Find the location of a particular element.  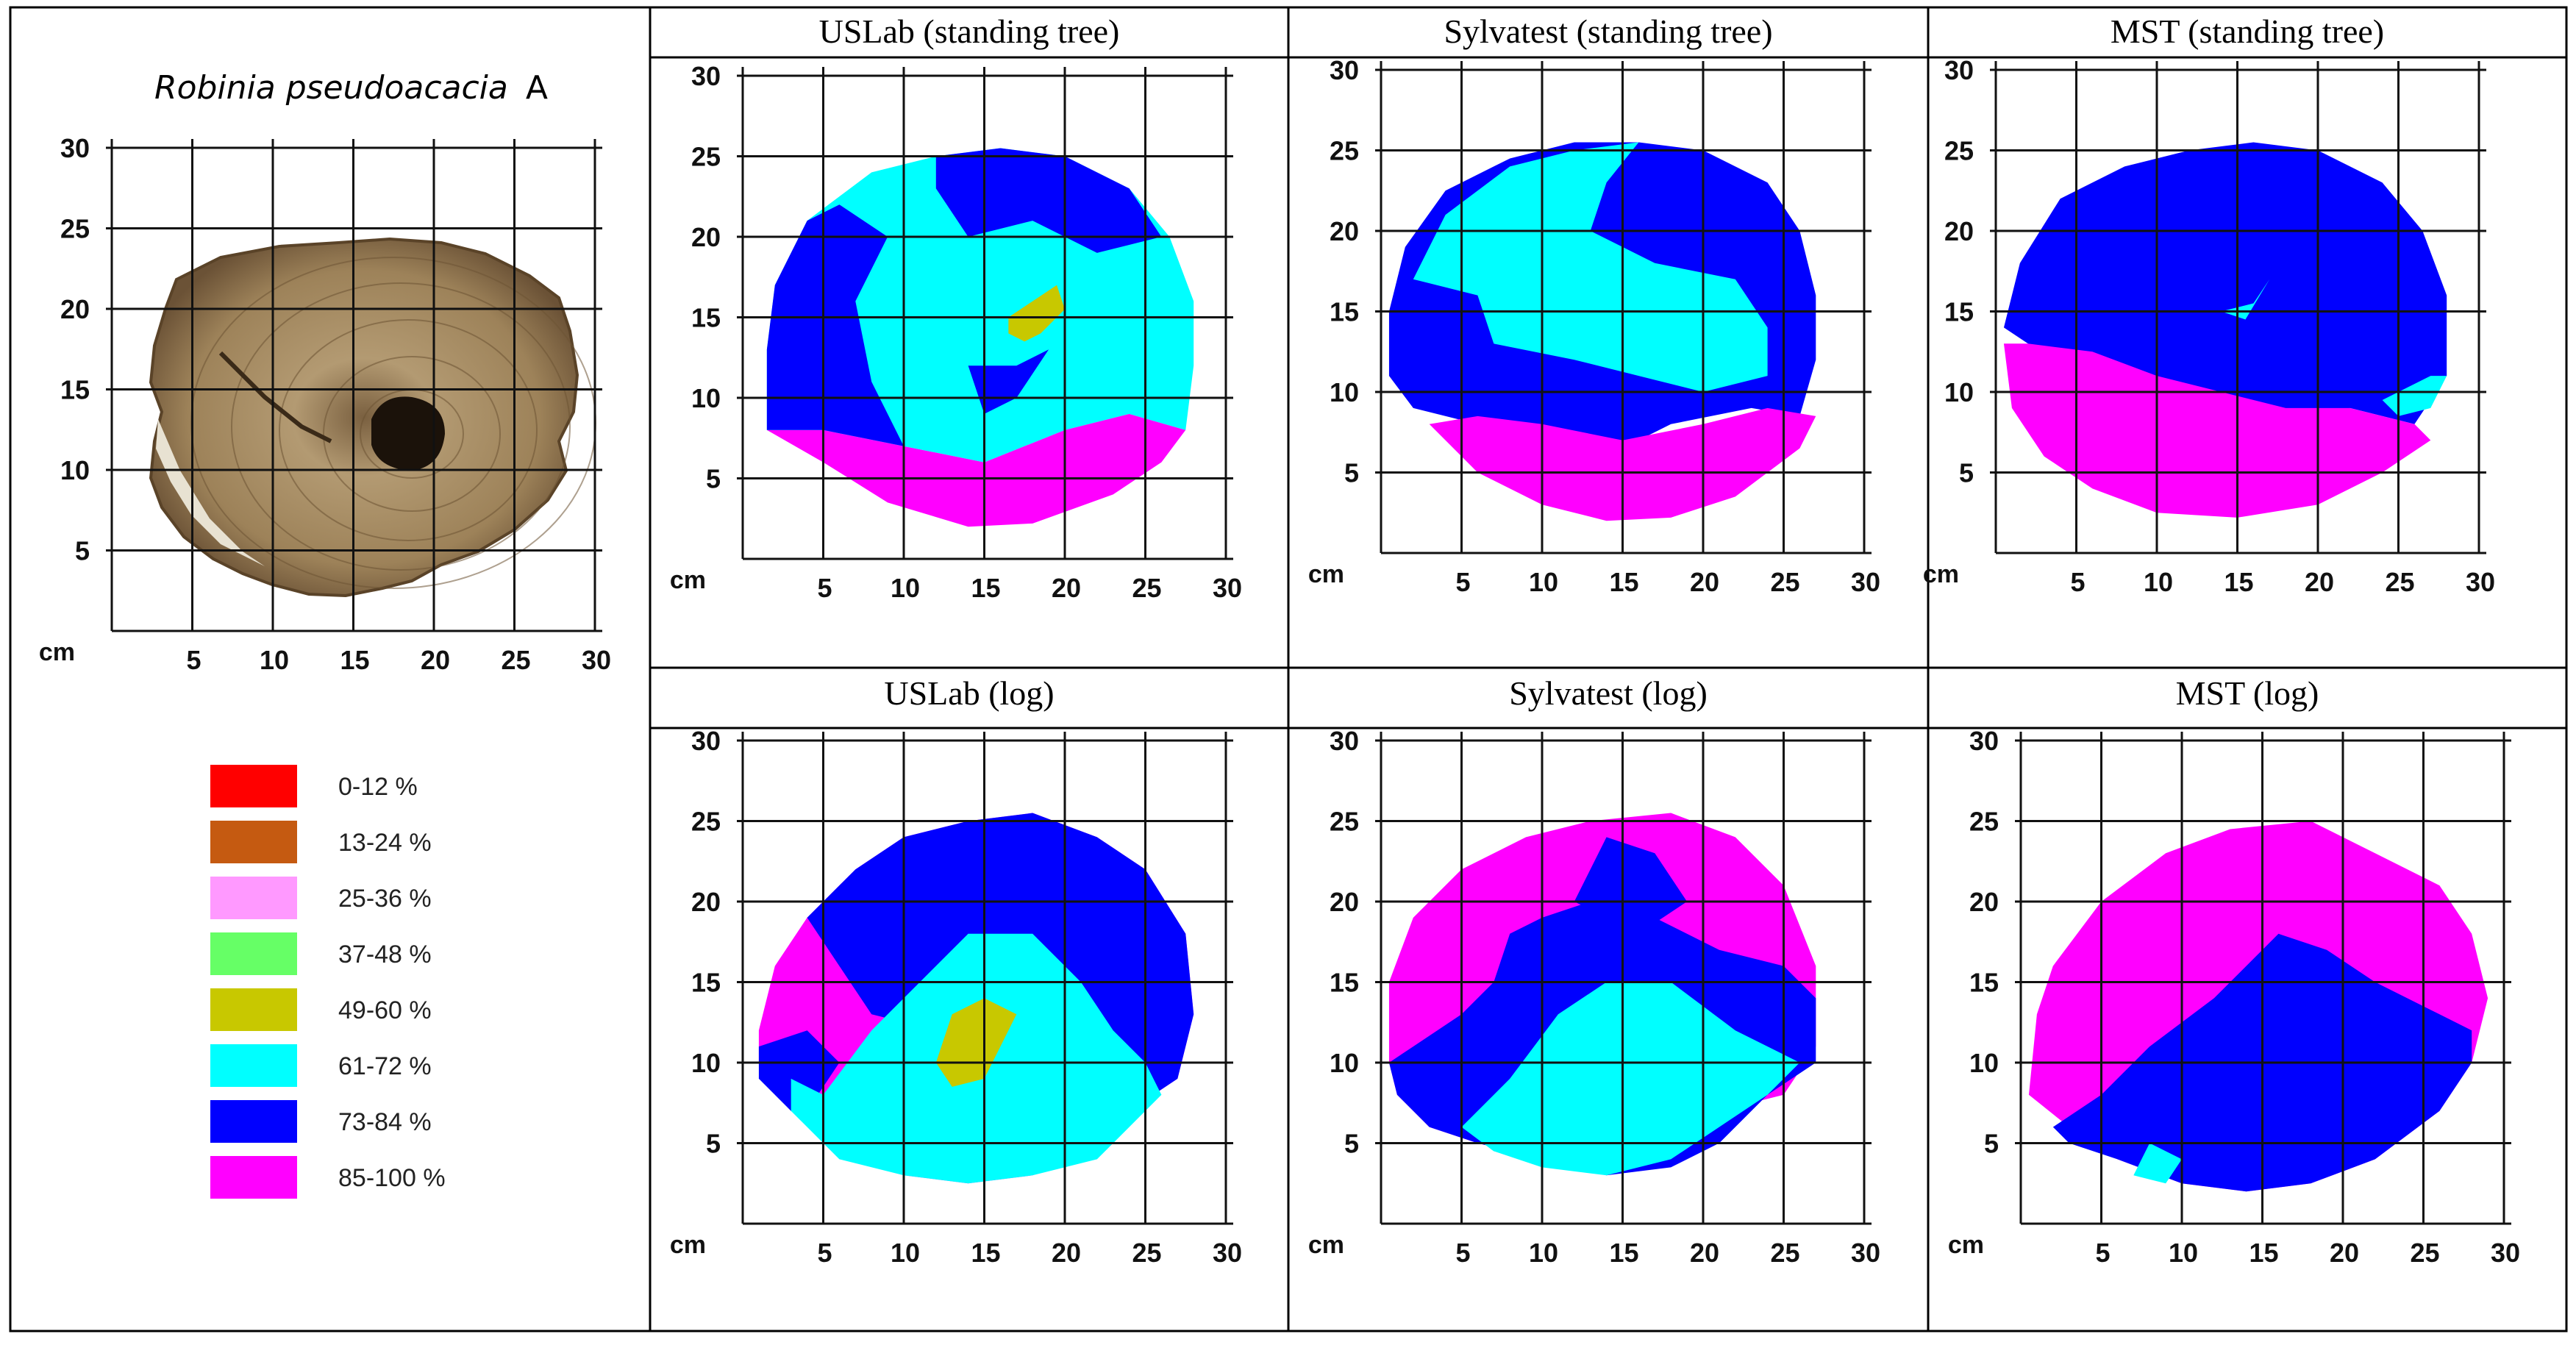

map-panel-3: 5 10 15 20 25 30 5 10 15 20 25 30 cm is located at coordinates (2209, 326).